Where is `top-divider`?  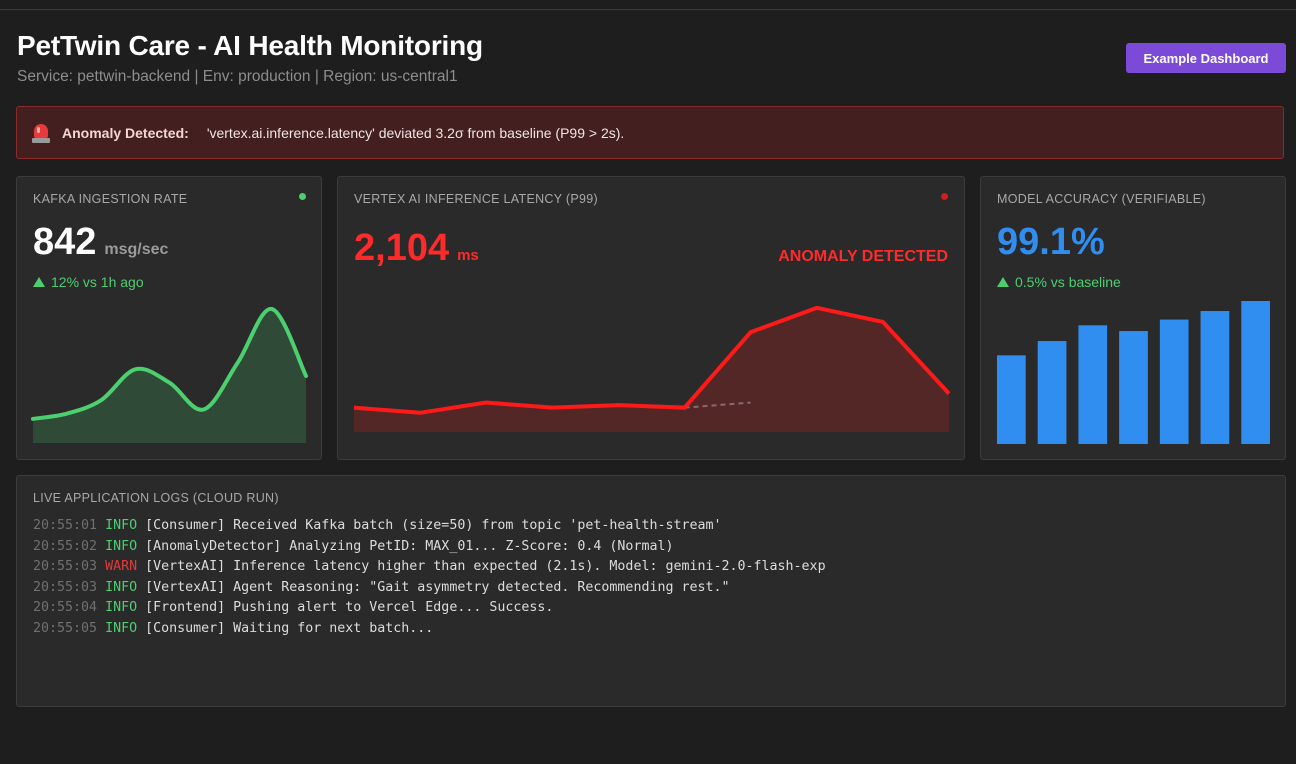
top-divider is located at coordinates (648, 9).